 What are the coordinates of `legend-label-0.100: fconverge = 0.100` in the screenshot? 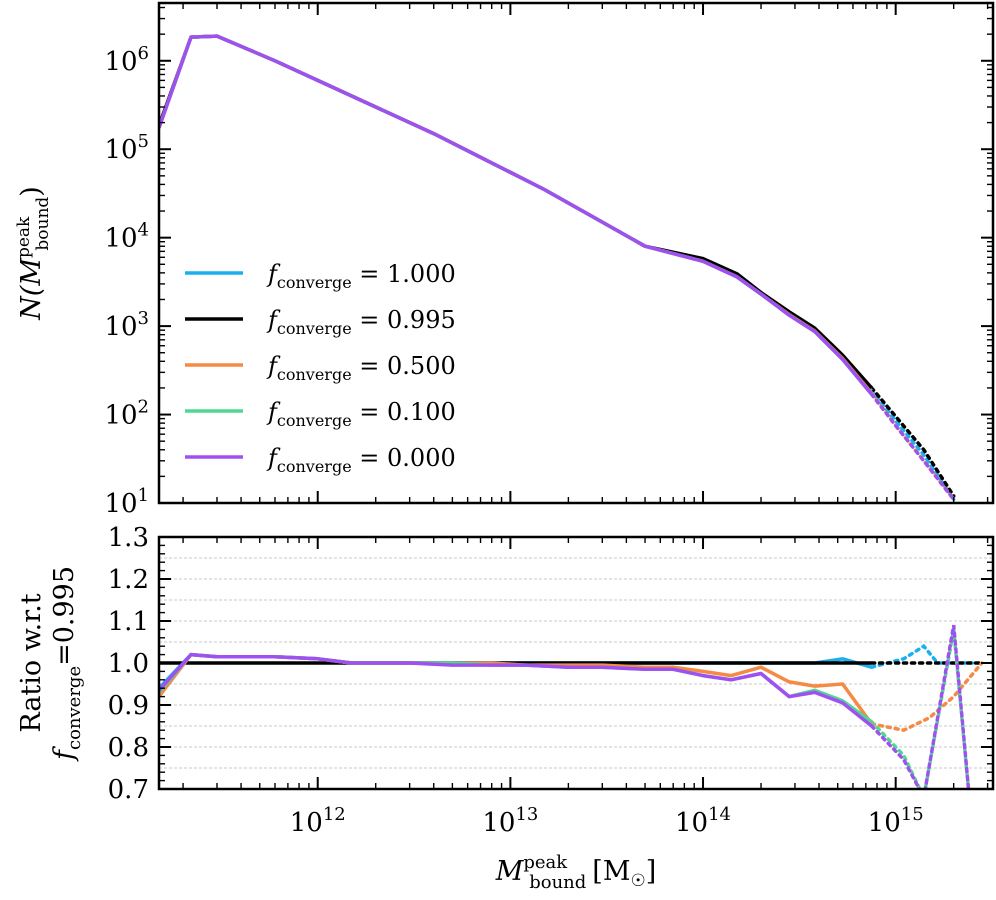 It's located at (361, 414).